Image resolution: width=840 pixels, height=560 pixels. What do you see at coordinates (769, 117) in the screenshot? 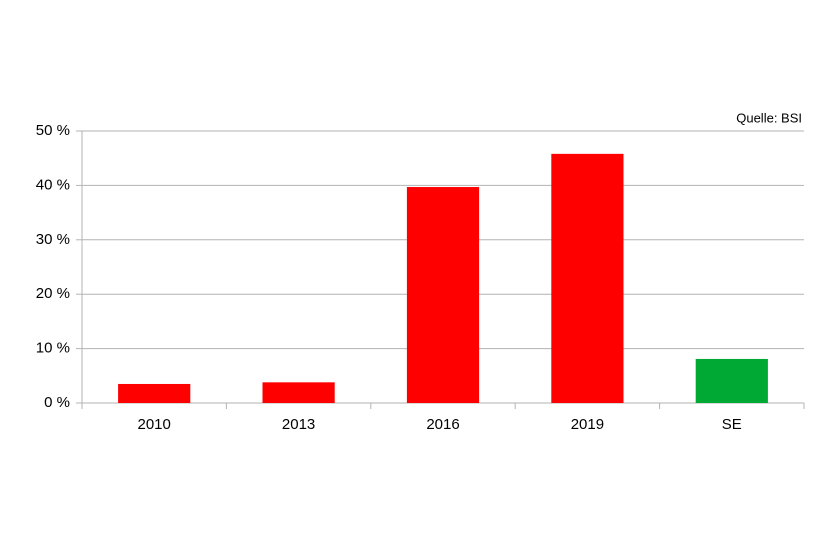
I see `source-note: Quelle: BSI` at bounding box center [769, 117].